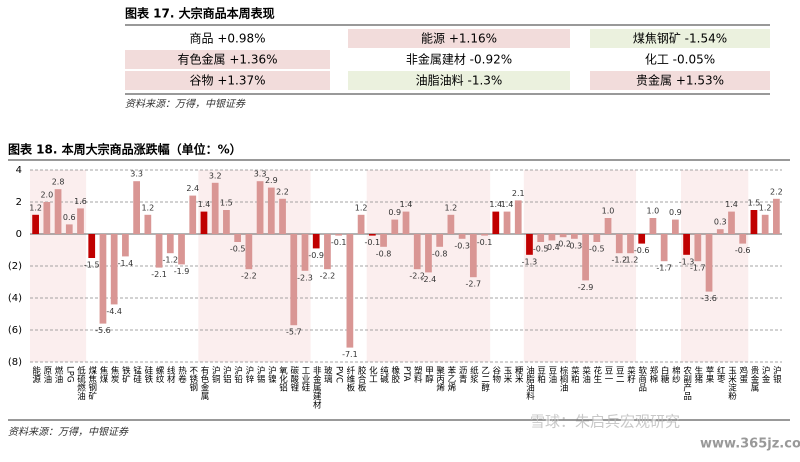 The height and width of the screenshot is (462, 800). Describe the element at coordinates (372, 374) in the screenshot. I see `x-tick-label: 化工` at that location.